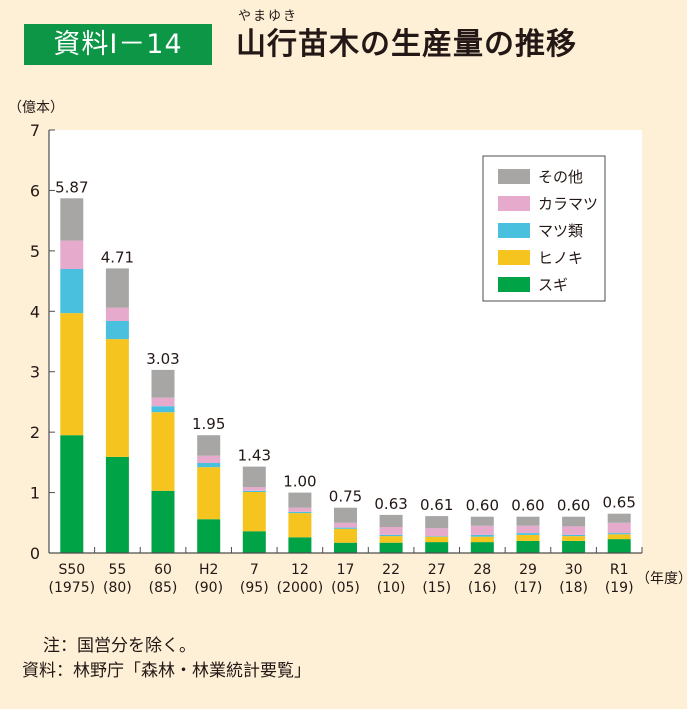 This screenshot has width=687, height=709. Describe the element at coordinates (573, 588) in the screenshot. I see `x-tick-sublabel: (18)` at that location.